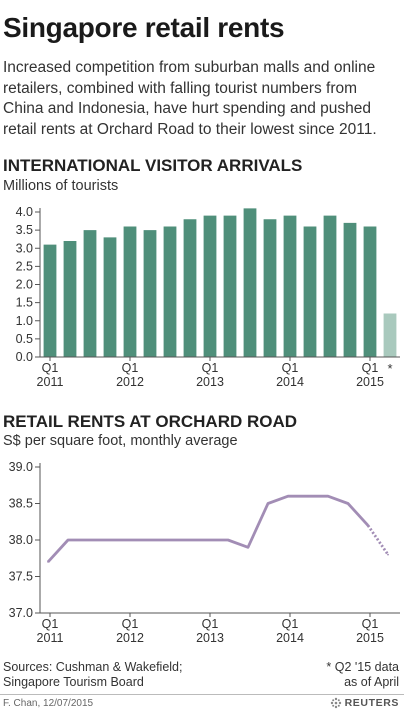 The height and width of the screenshot is (711, 404). What do you see at coordinates (150, 421) in the screenshot?
I see `line-chart-title: RETAIL RENTS AT ORCHARD ROAD` at bounding box center [150, 421].